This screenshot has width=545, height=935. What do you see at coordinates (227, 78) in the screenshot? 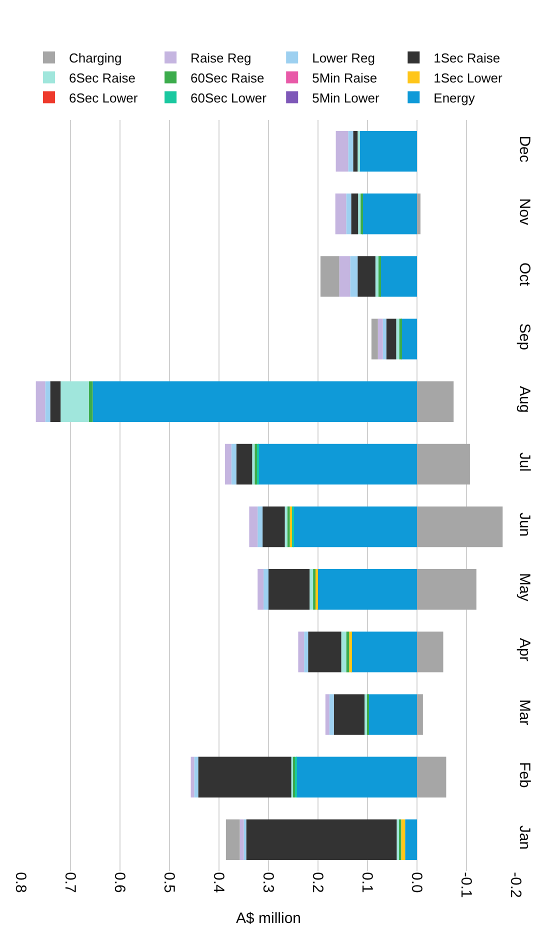
I see `legend-label: 60Sec Raise` at bounding box center [227, 78].